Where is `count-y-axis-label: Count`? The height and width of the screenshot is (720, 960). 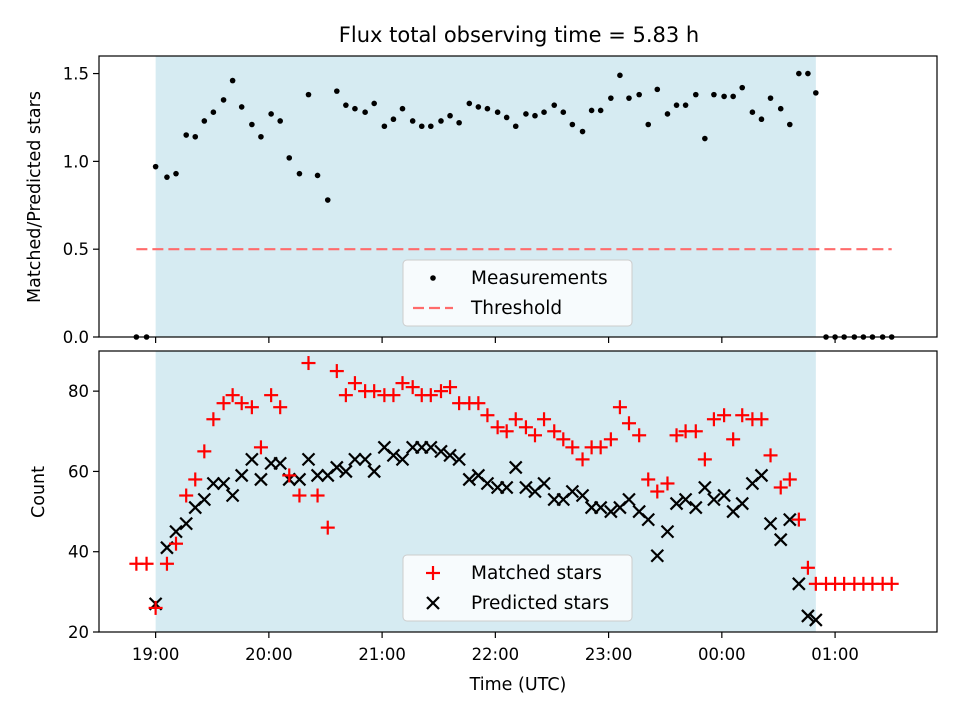
count-y-axis-label: Count is located at coordinates (39, 492).